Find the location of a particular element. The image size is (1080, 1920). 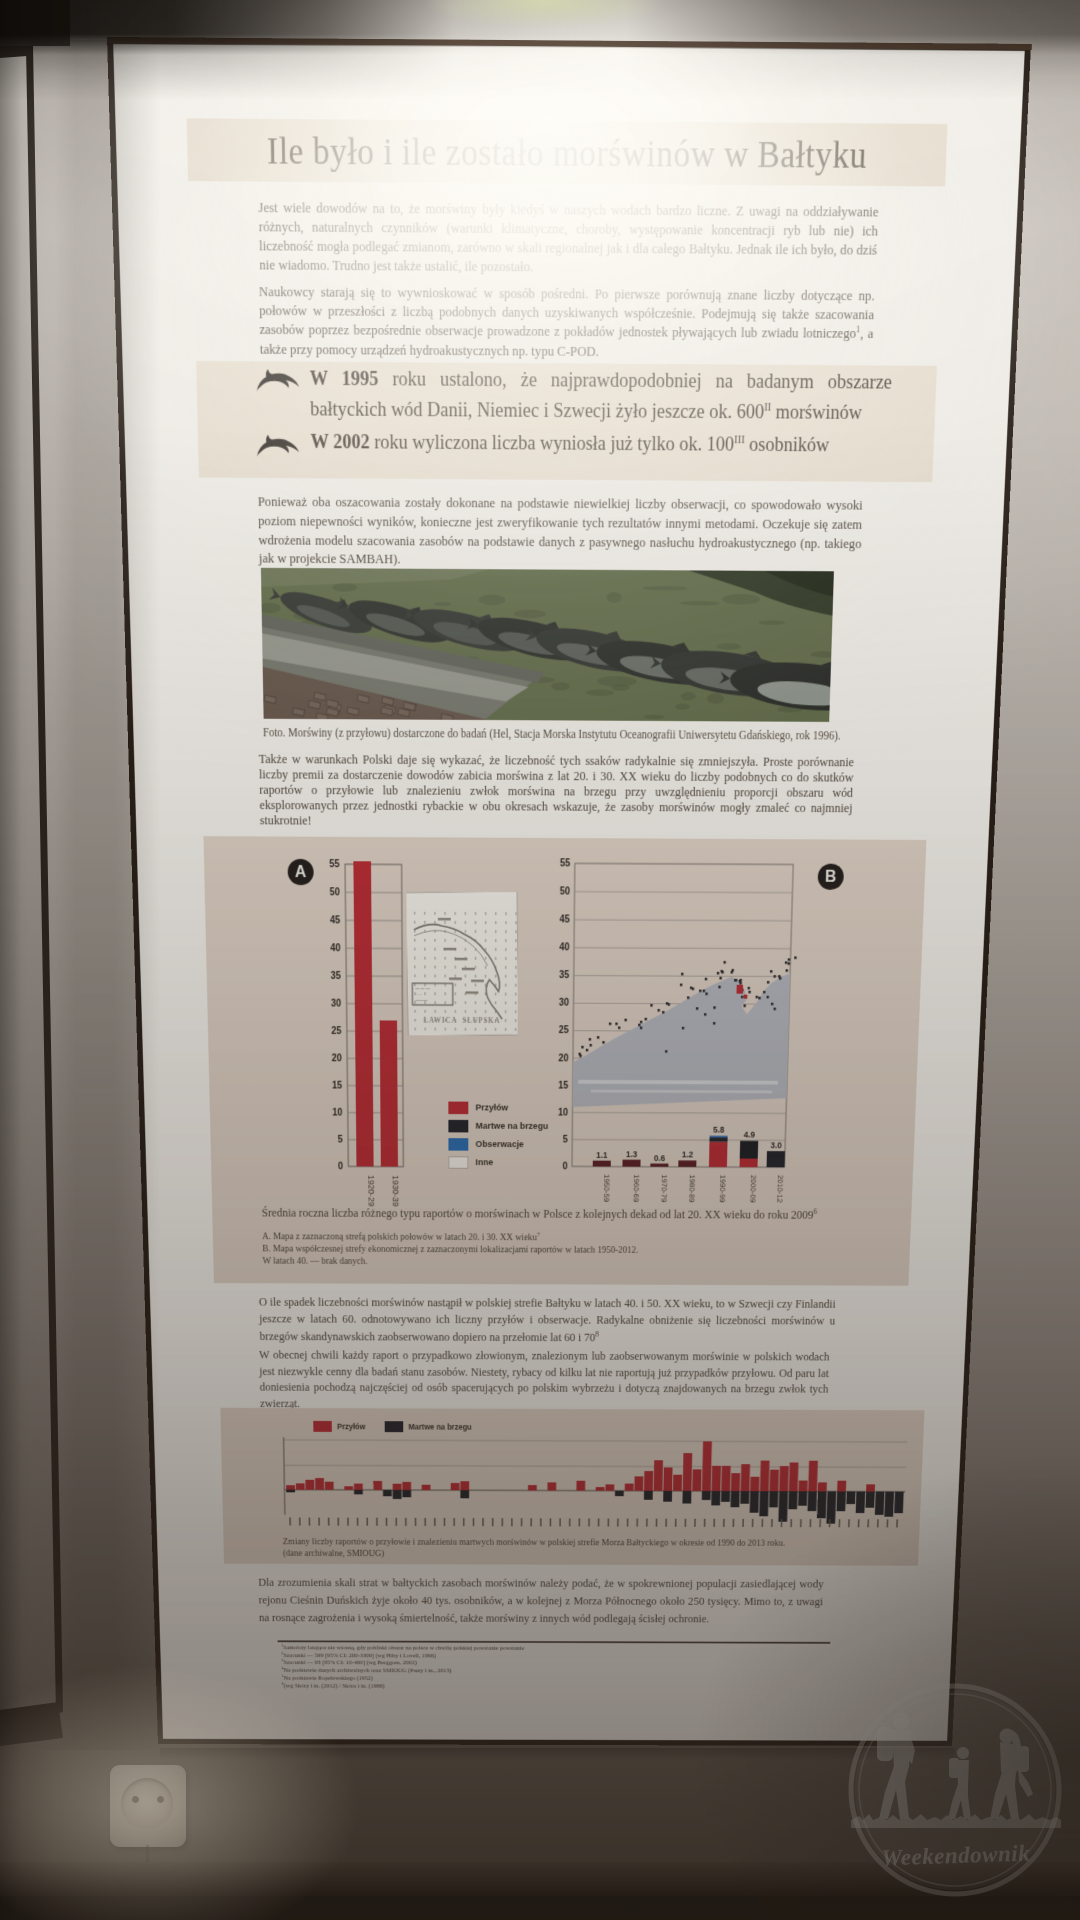

svg-text: 1990-99 is located at coordinates (722, 1189).